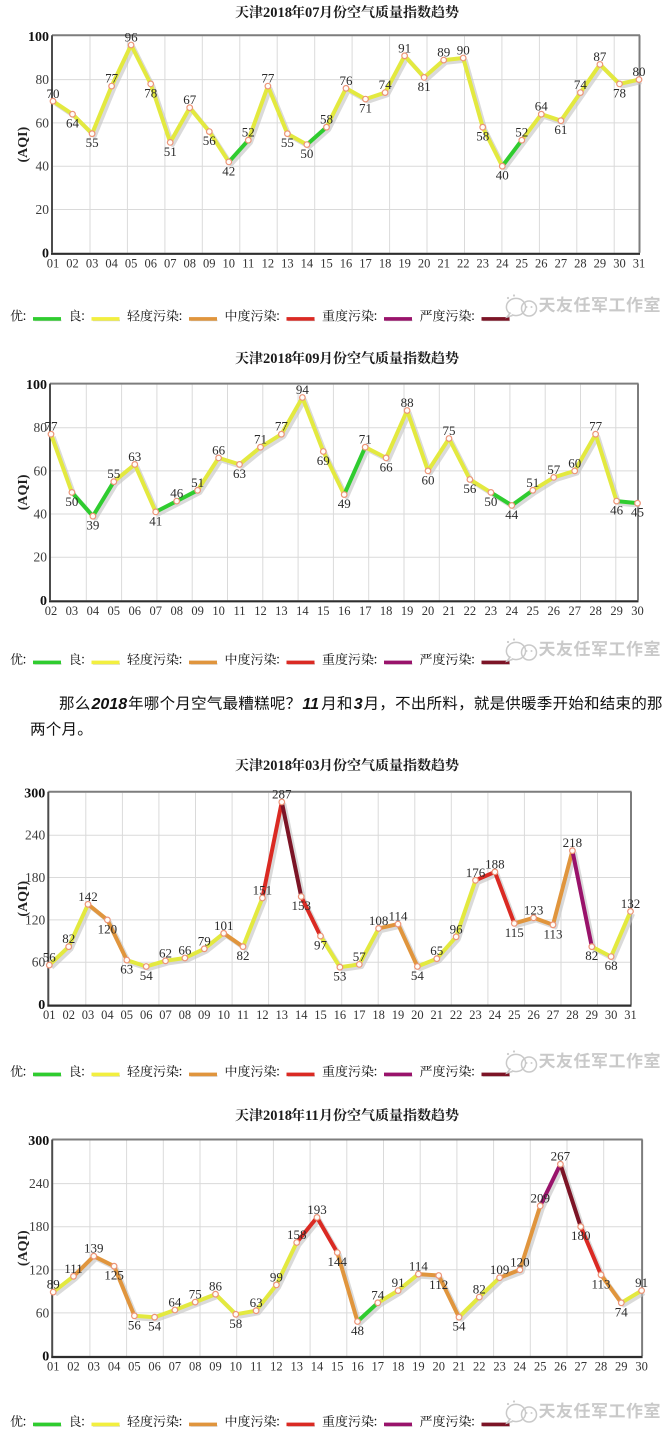 The width and height of the screenshot is (672, 1441). What do you see at coordinates (521, 132) in the screenshot?
I see `svg-text: 52` at bounding box center [521, 132].